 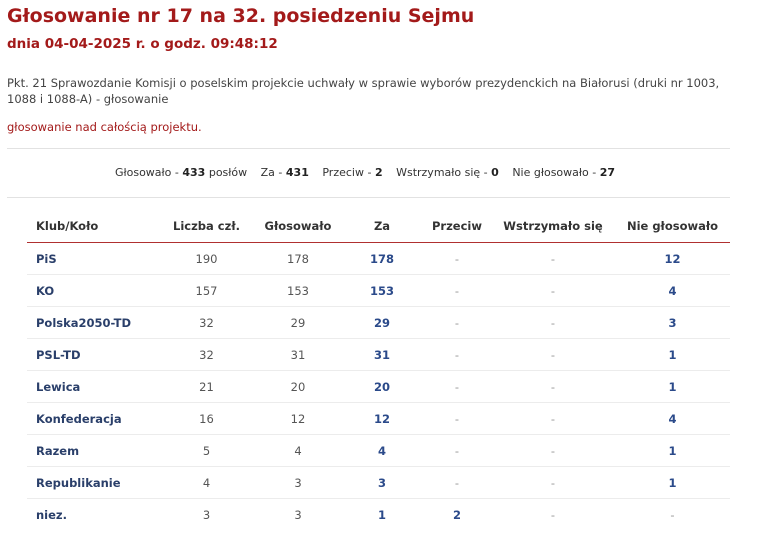 What do you see at coordinates (298, 418) in the screenshot?
I see `voted-count: 12` at bounding box center [298, 418].